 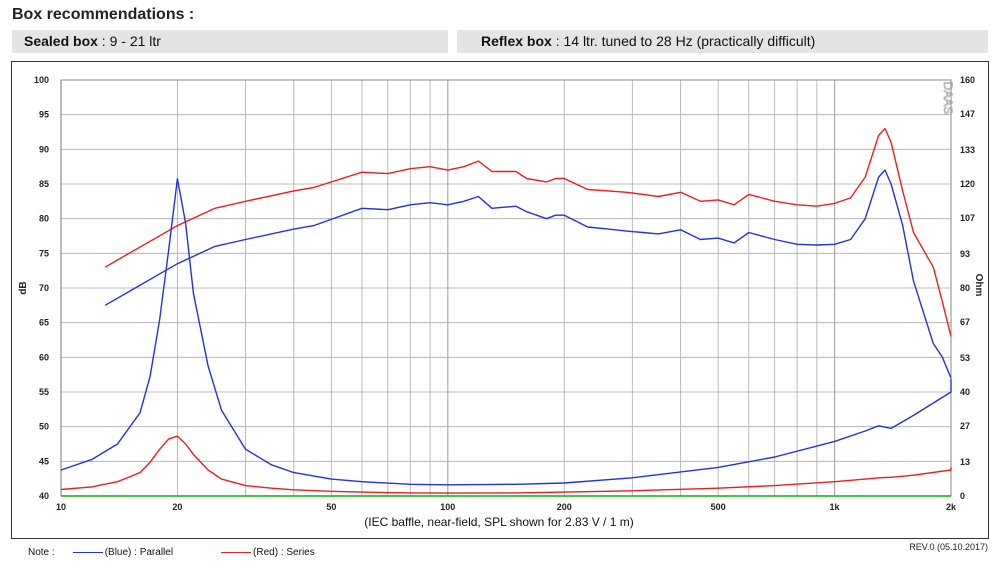 What do you see at coordinates (129, 41) in the screenshot?
I see `sealed-box-value: : 9 - 21 ltr` at bounding box center [129, 41].